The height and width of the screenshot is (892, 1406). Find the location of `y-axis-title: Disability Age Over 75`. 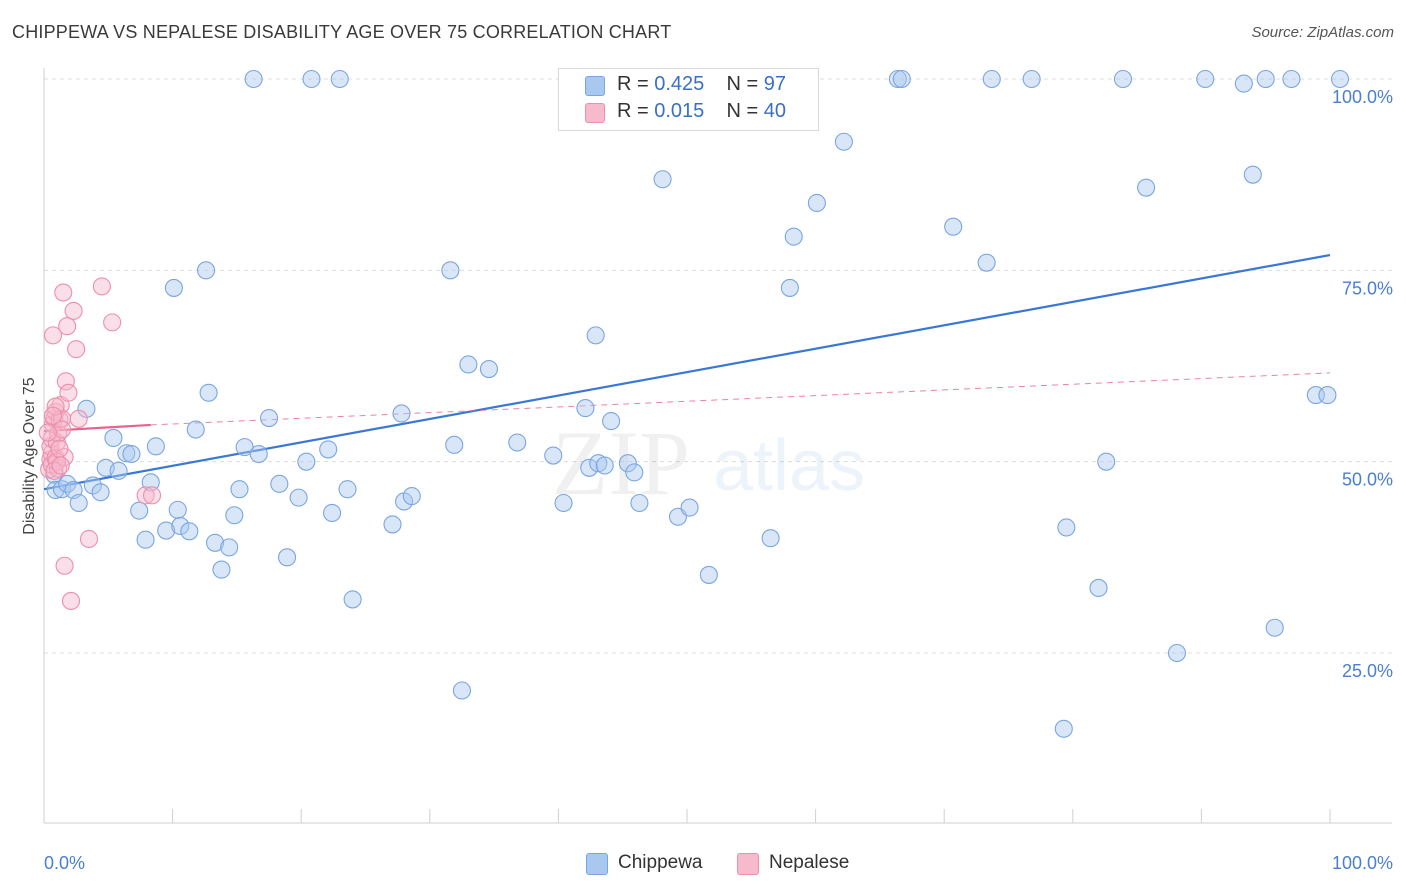

y-axis-title: Disability Age Over 75 is located at coordinates (29, 456).